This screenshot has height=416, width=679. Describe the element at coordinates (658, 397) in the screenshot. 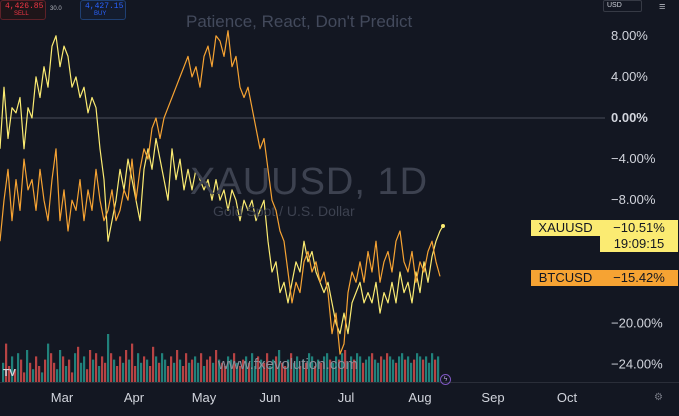

I see `settings-icon: ⚙` at that location.